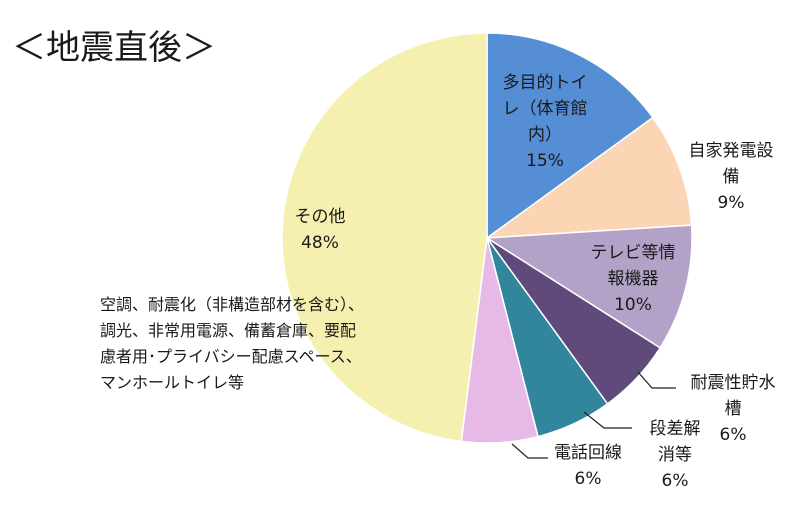 The image size is (800, 506). Describe the element at coordinates (588, 286) in the screenshot. I see `pie-slice-tv-information-equipment` at that location.